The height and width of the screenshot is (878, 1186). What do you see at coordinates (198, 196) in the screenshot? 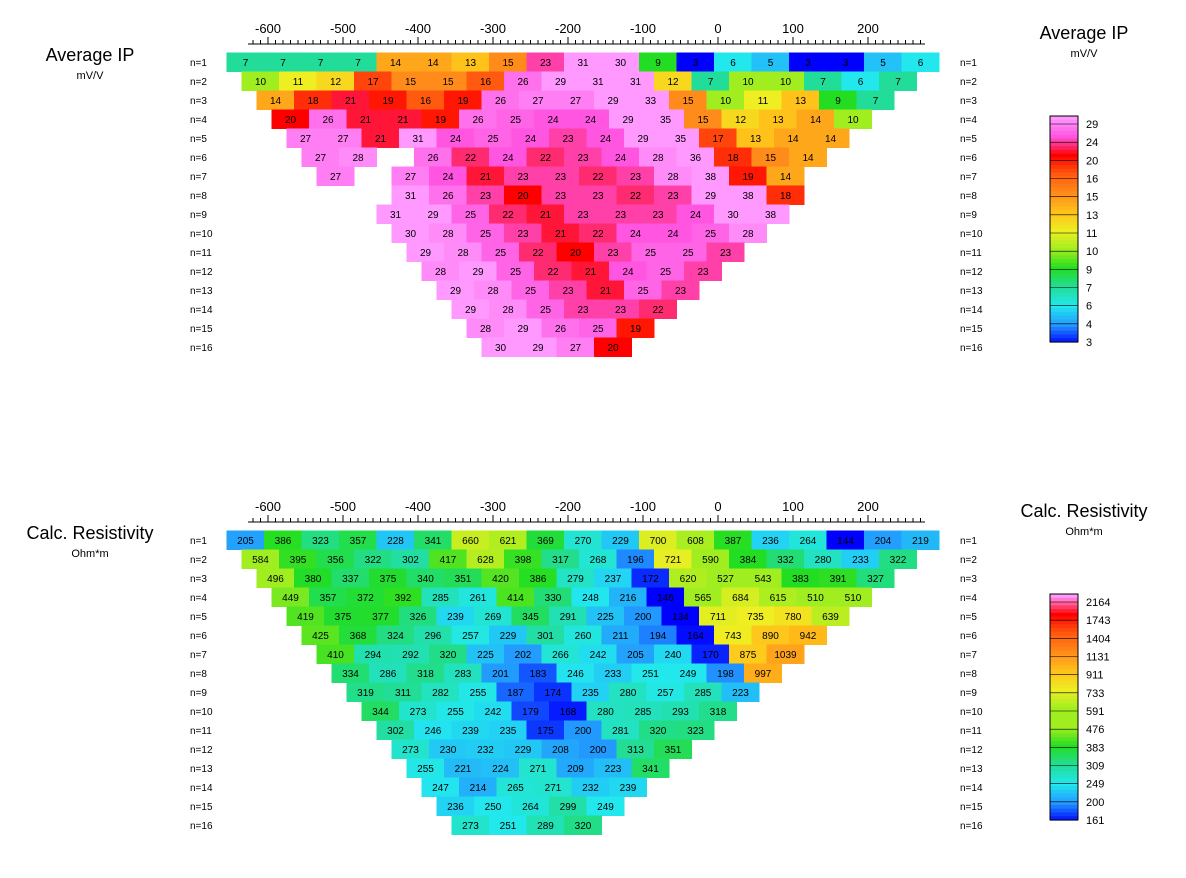
I see `ip-n-label-left: n=8` at bounding box center [198, 196].